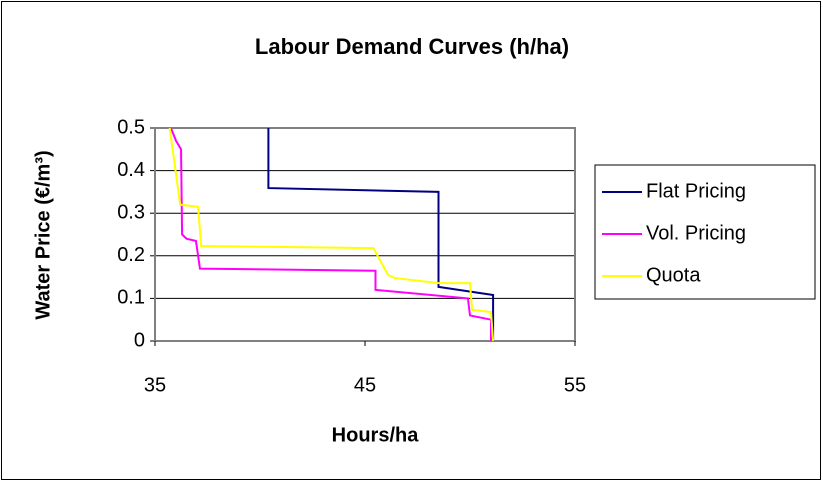 The width and height of the screenshot is (823, 482). I want to click on y-tick-label: 0.3, so click(131, 212).